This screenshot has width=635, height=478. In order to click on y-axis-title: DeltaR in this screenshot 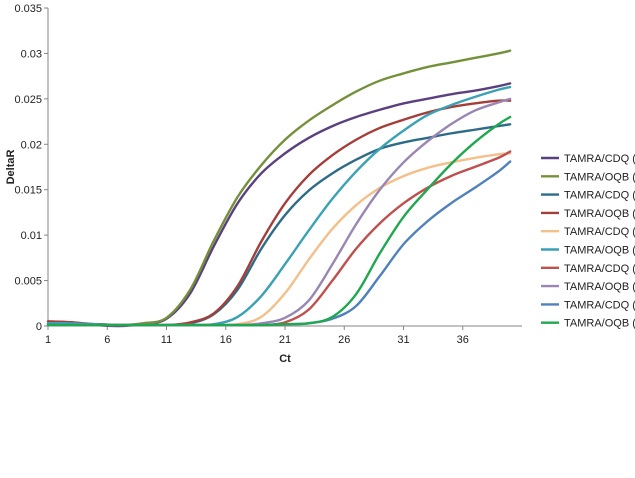, I will do `click(11, 167)`.